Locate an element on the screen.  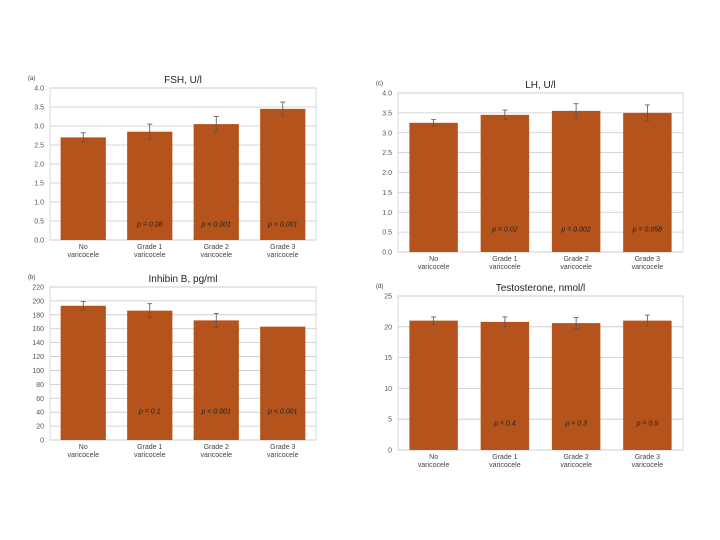
p-value-label: p = 0.058 is located at coordinates (647, 229).